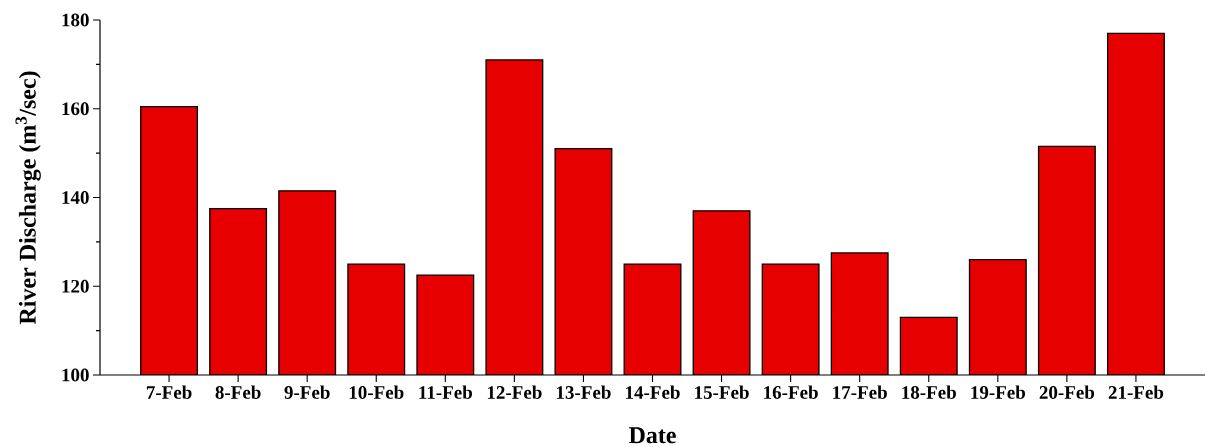 The width and height of the screenshot is (1206, 447). What do you see at coordinates (998, 392) in the screenshot?
I see `x-tick-label: 19-Feb` at bounding box center [998, 392].